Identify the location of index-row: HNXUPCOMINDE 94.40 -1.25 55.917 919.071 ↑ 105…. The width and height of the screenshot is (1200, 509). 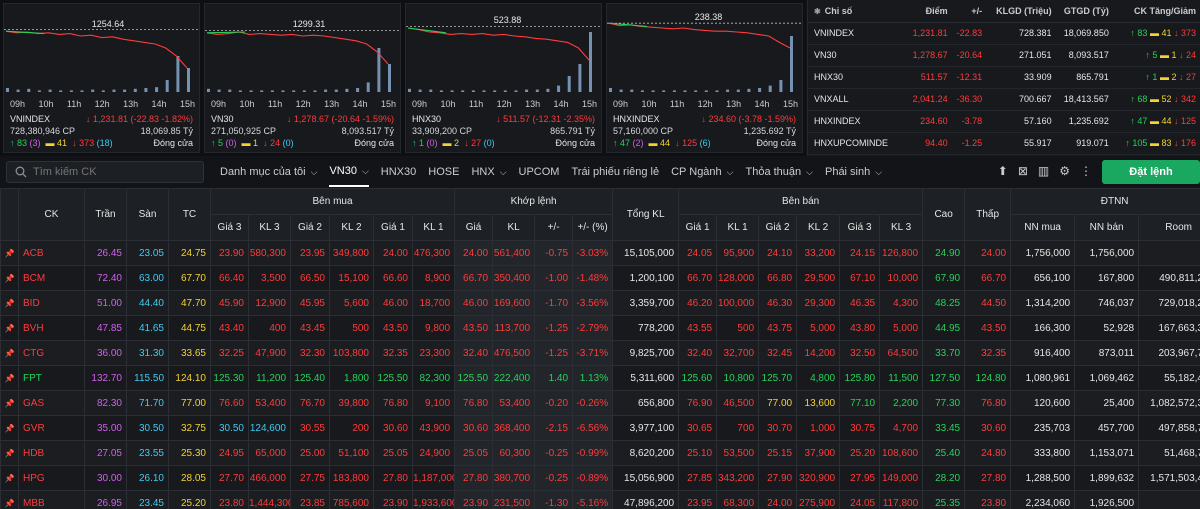
(1004, 143).